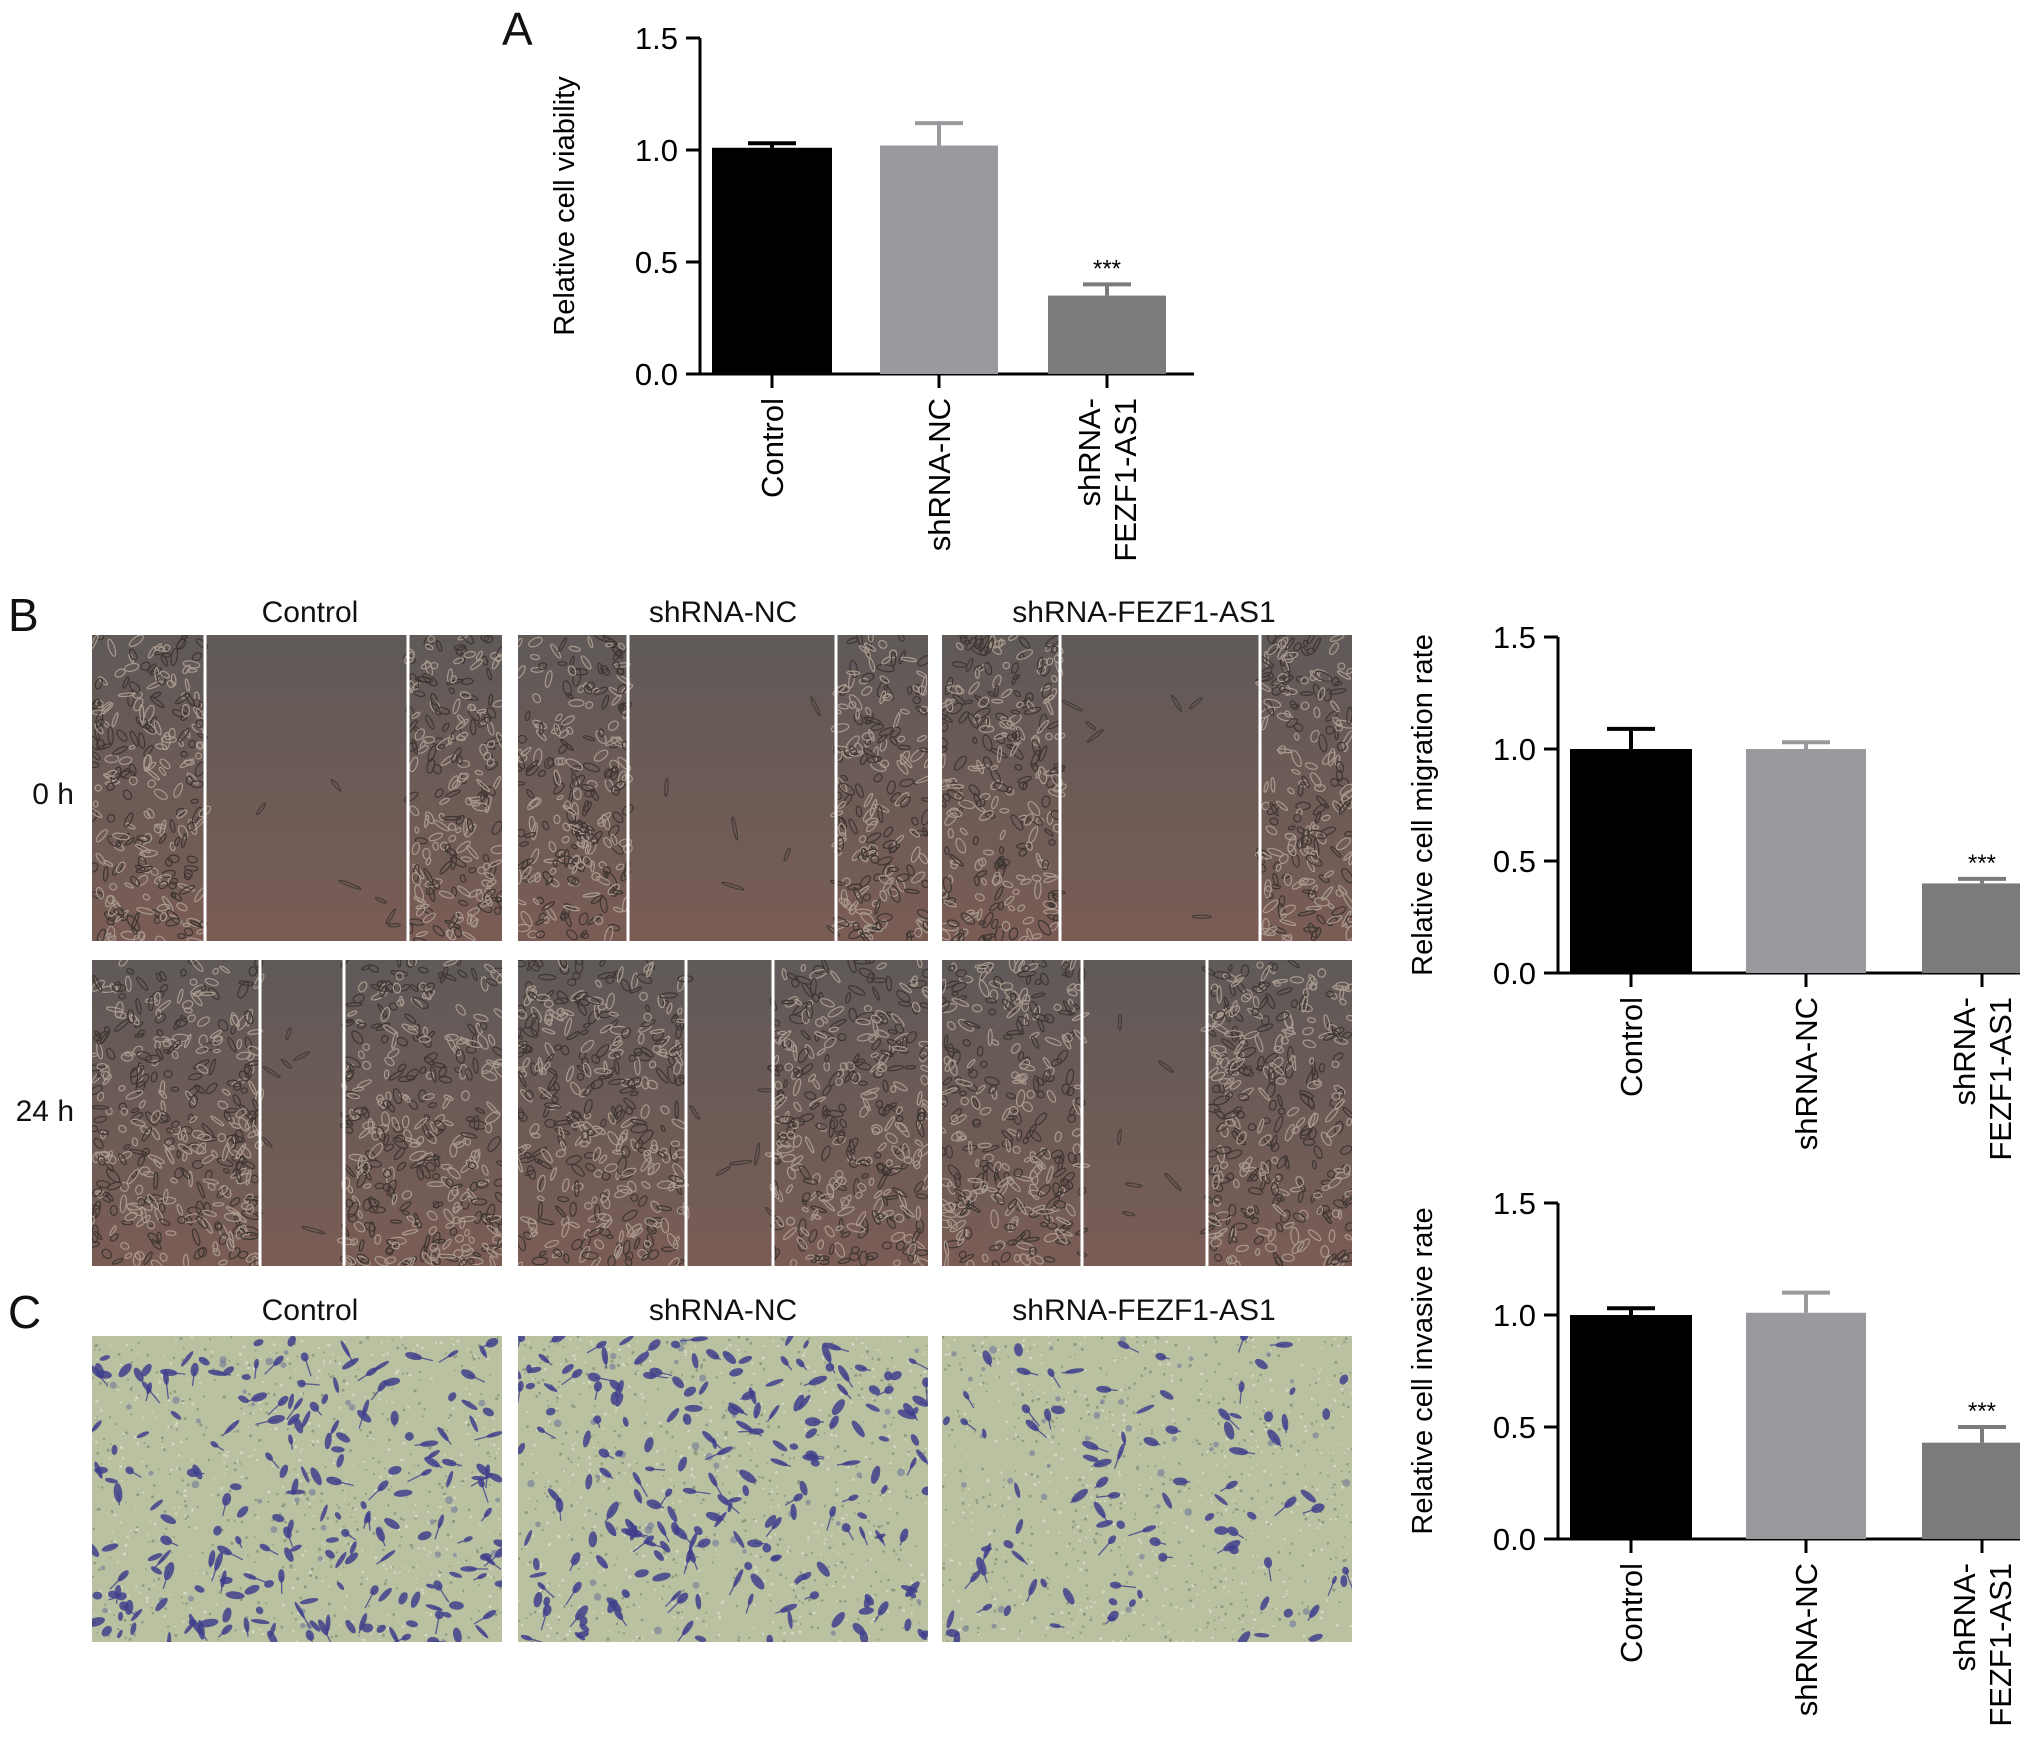 The image size is (2031, 1746). What do you see at coordinates (1147, 1113) in the screenshot?
I see `scratch-image-shrna-fezf1-as1-24h` at bounding box center [1147, 1113].